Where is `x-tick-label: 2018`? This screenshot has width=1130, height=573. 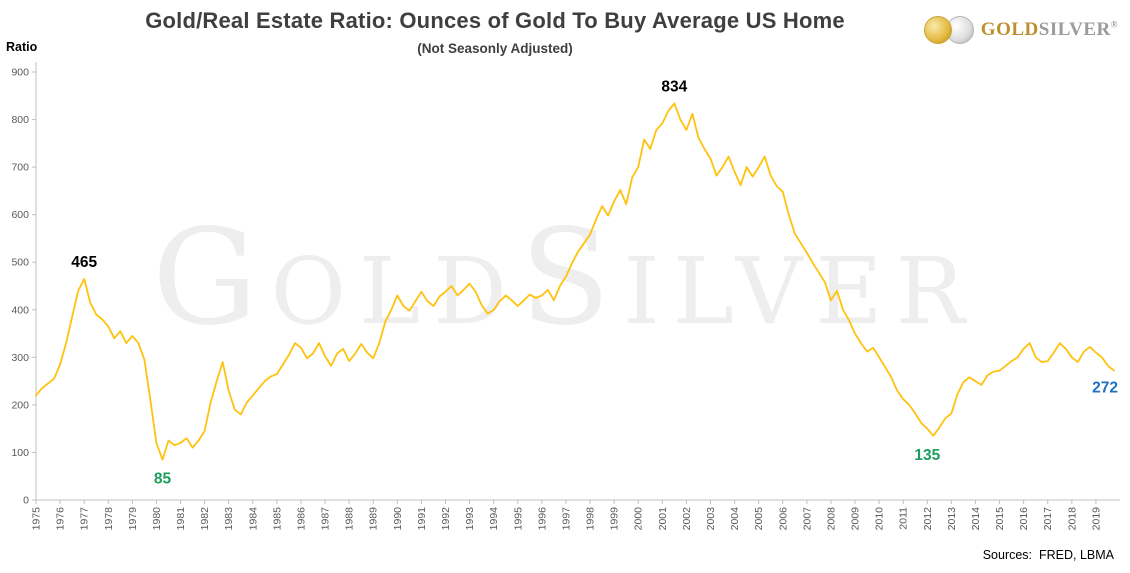
x-tick-label: 2018 is located at coordinates (1072, 519).